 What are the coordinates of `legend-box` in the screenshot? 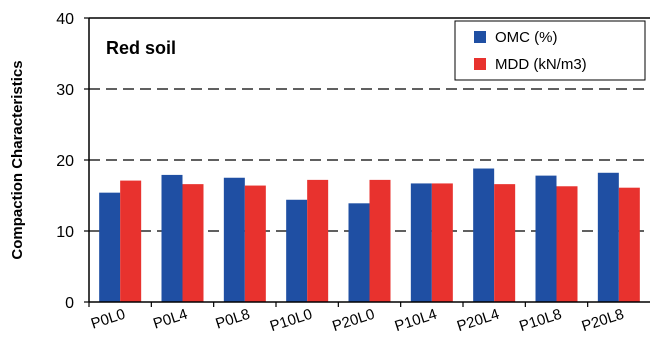 It's located at (550, 50).